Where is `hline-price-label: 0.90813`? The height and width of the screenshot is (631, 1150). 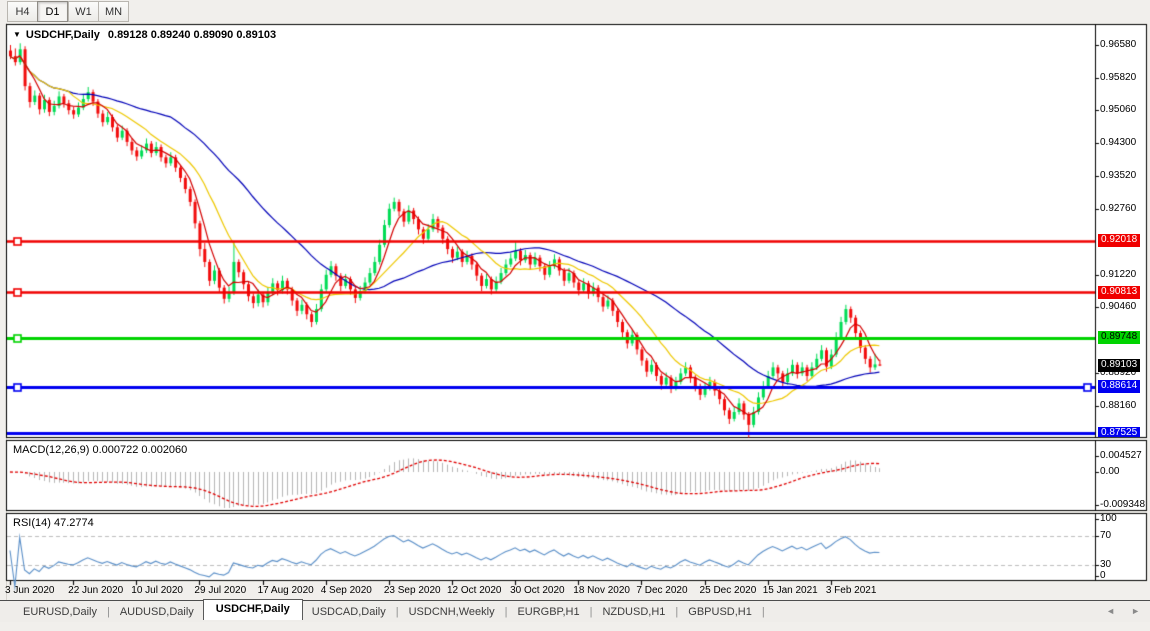 hline-price-label: 0.90813 is located at coordinates (1119, 292).